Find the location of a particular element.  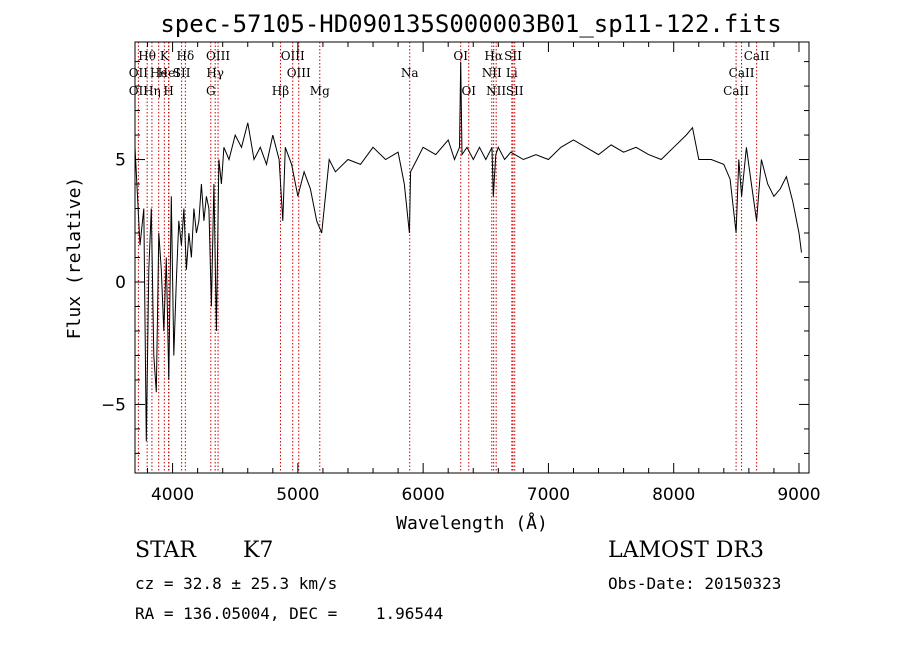

x-tick-label: 7000 is located at coordinates (548, 495).